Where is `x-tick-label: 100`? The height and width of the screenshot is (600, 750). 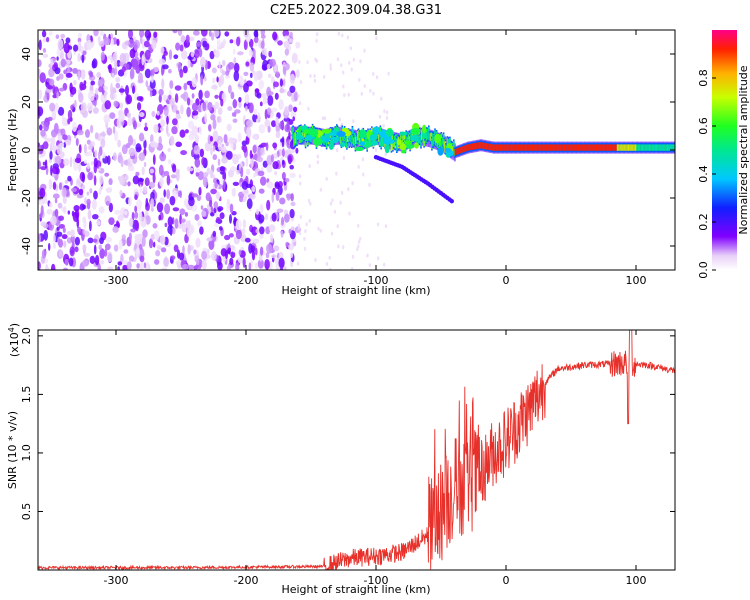 x-tick-label: 100 is located at coordinates (636, 580).